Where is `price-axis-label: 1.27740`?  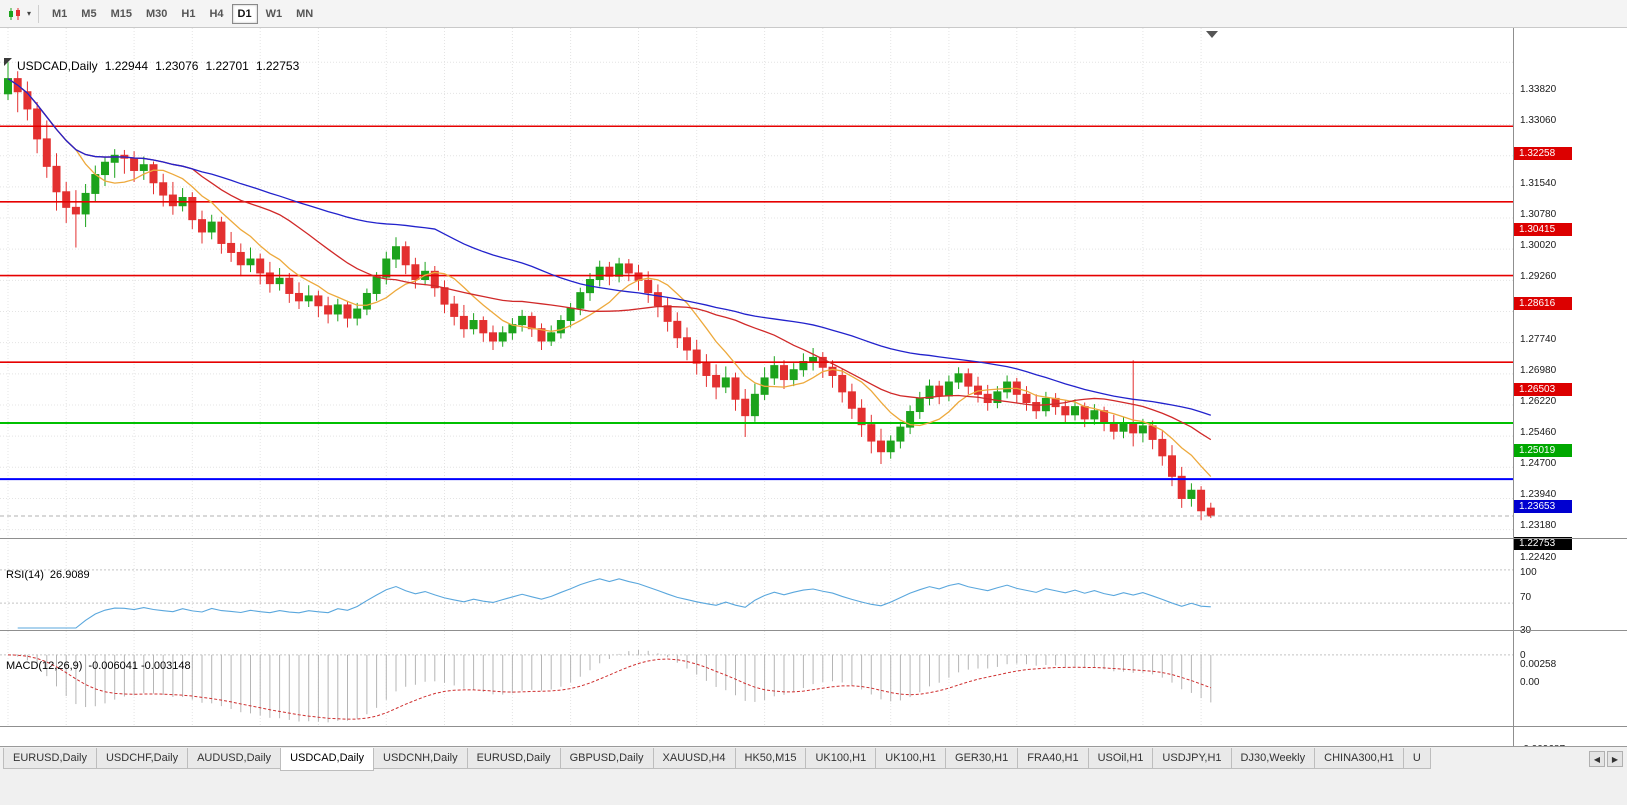
price-axis-label: 1.27740 is located at coordinates (1538, 339).